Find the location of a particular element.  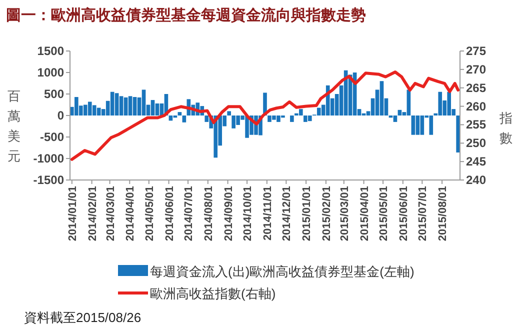

x-tick-label: 2015/05/01 is located at coordinates (384, 214).